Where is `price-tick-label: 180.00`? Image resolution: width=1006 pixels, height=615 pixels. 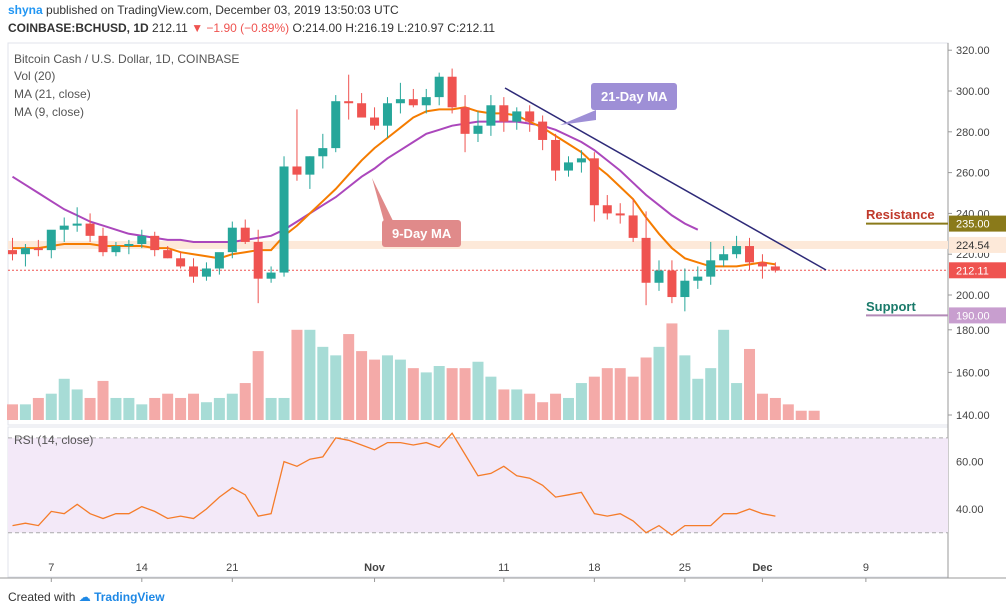 price-tick-label: 180.00 is located at coordinates (973, 331).